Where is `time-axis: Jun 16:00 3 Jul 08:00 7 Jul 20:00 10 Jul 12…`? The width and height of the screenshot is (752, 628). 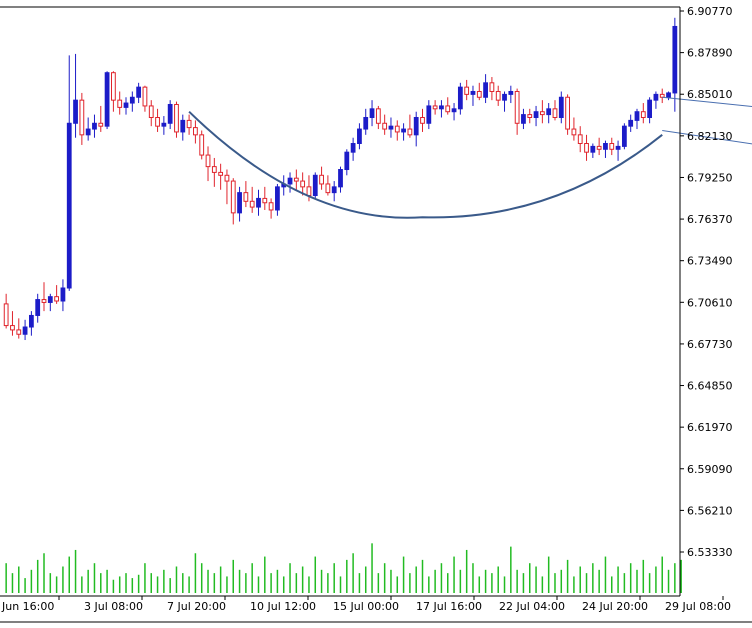
time-axis: Jun 16:00 3 Jul 08:00 7 Jul 20:00 10 Jul 12… is located at coordinates (366, 604).